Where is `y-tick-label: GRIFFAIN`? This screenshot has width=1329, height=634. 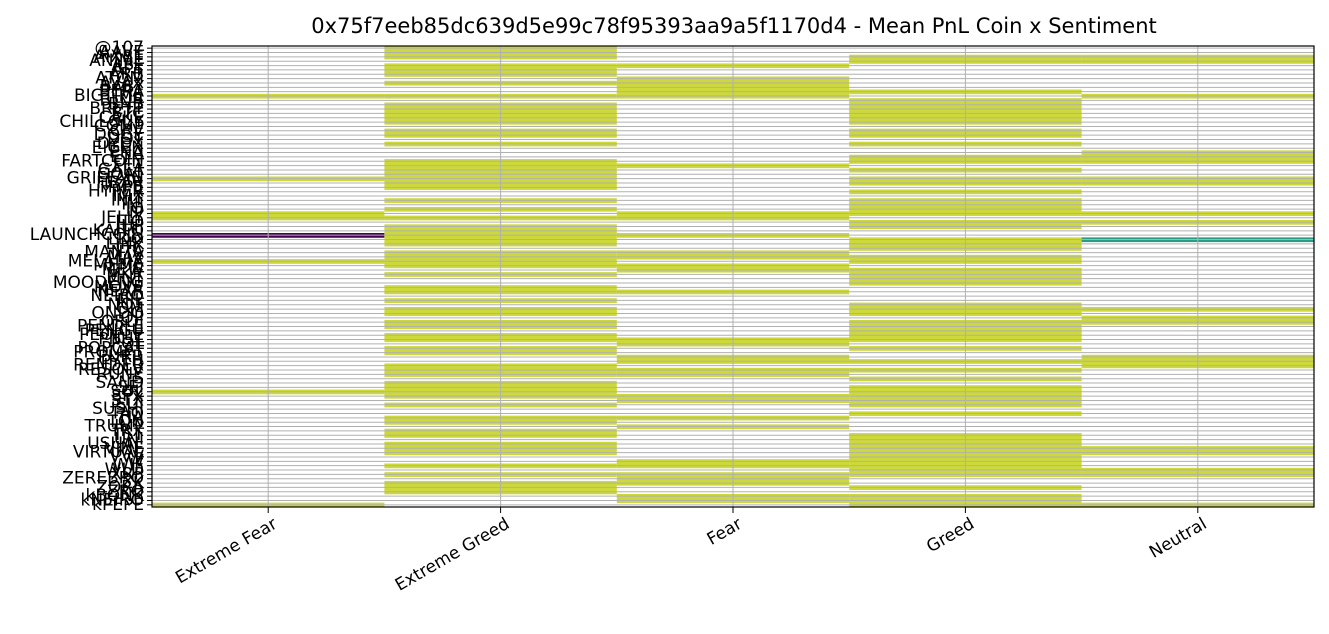 y-tick-label: GRIFFAIN is located at coordinates (105, 179).